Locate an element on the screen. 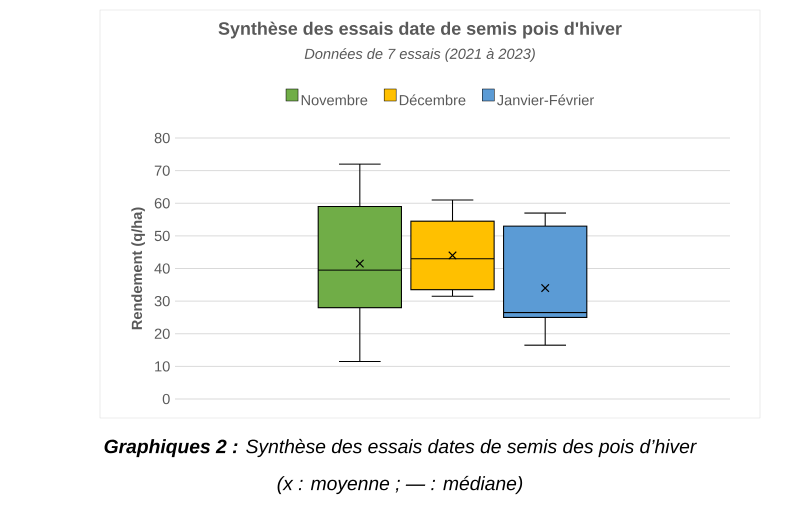  text: (x : moyenne ; — : médiane) is located at coordinates (400, 485).